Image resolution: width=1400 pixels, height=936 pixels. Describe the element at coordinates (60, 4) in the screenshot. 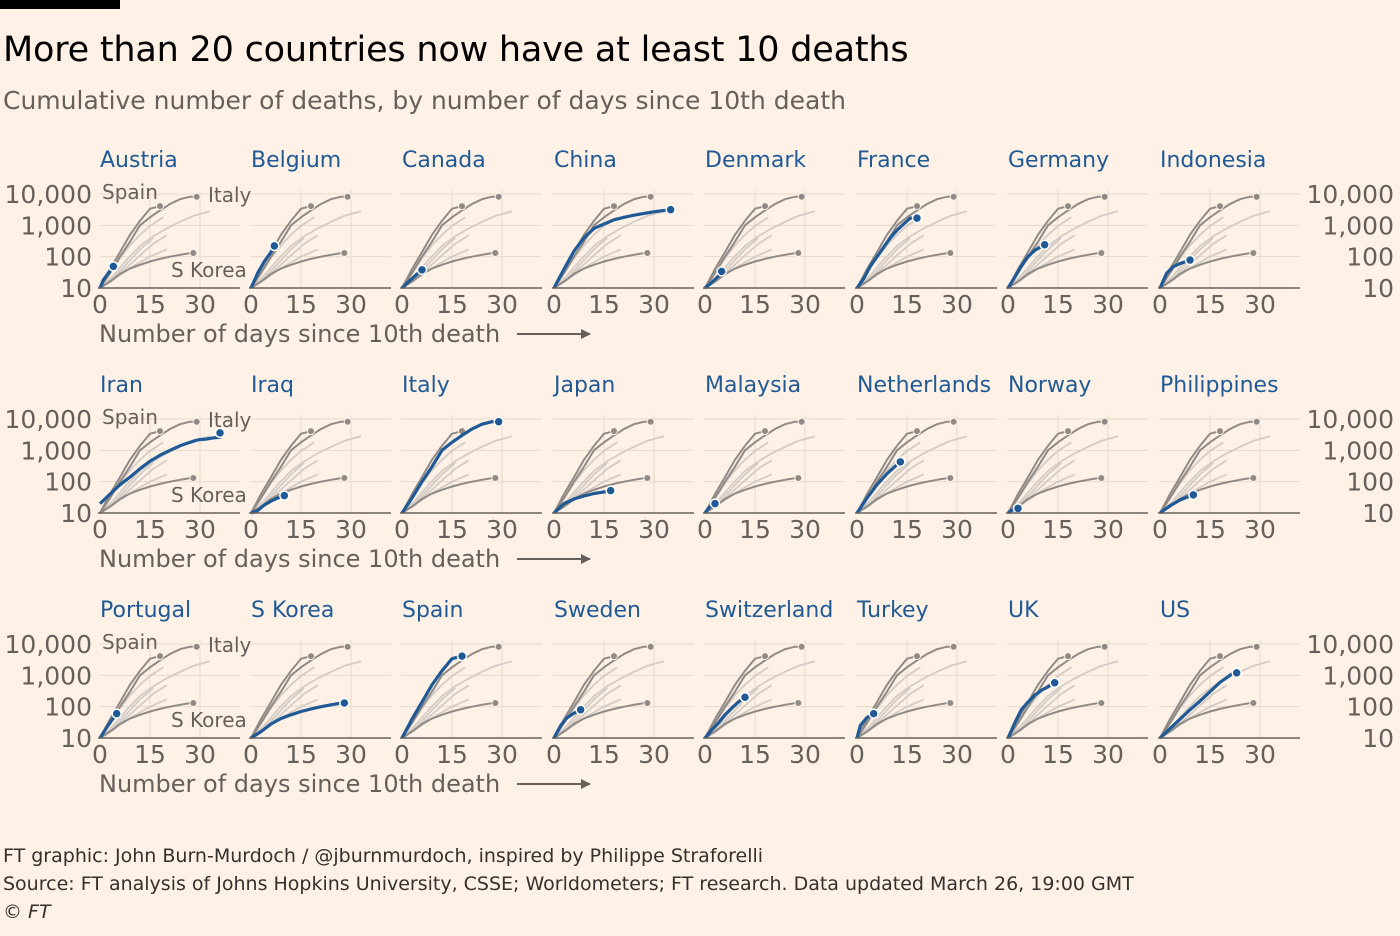

I see `ft-top-bar` at that location.